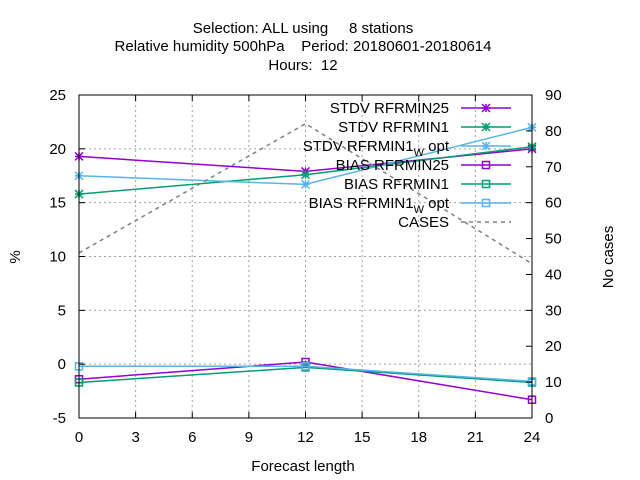 The width and height of the screenshot is (640, 480). What do you see at coordinates (305, 437) in the screenshot?
I see `x-tick-label: 12` at bounding box center [305, 437].